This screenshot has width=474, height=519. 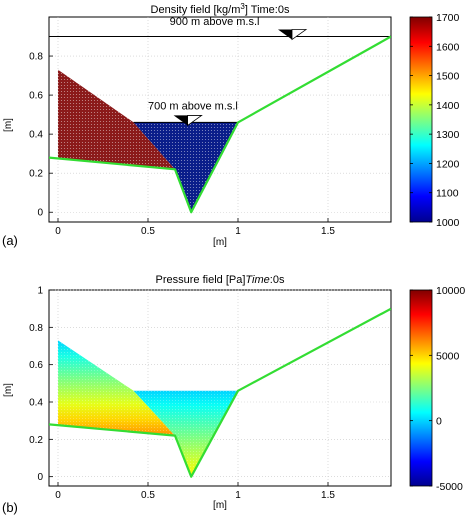 What do you see at coordinates (448, 223) in the screenshot?
I see `panel-a-cb-tick-label-0: 1000` at bounding box center [448, 223].